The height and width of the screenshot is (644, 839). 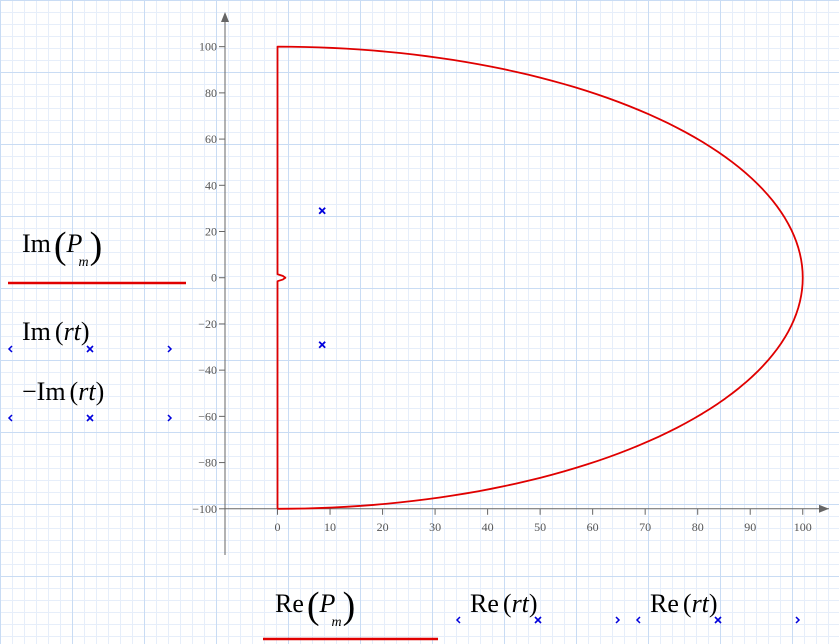 What do you see at coordinates (803, 527) in the screenshot?
I see `x-tick-label: 100` at bounding box center [803, 527].